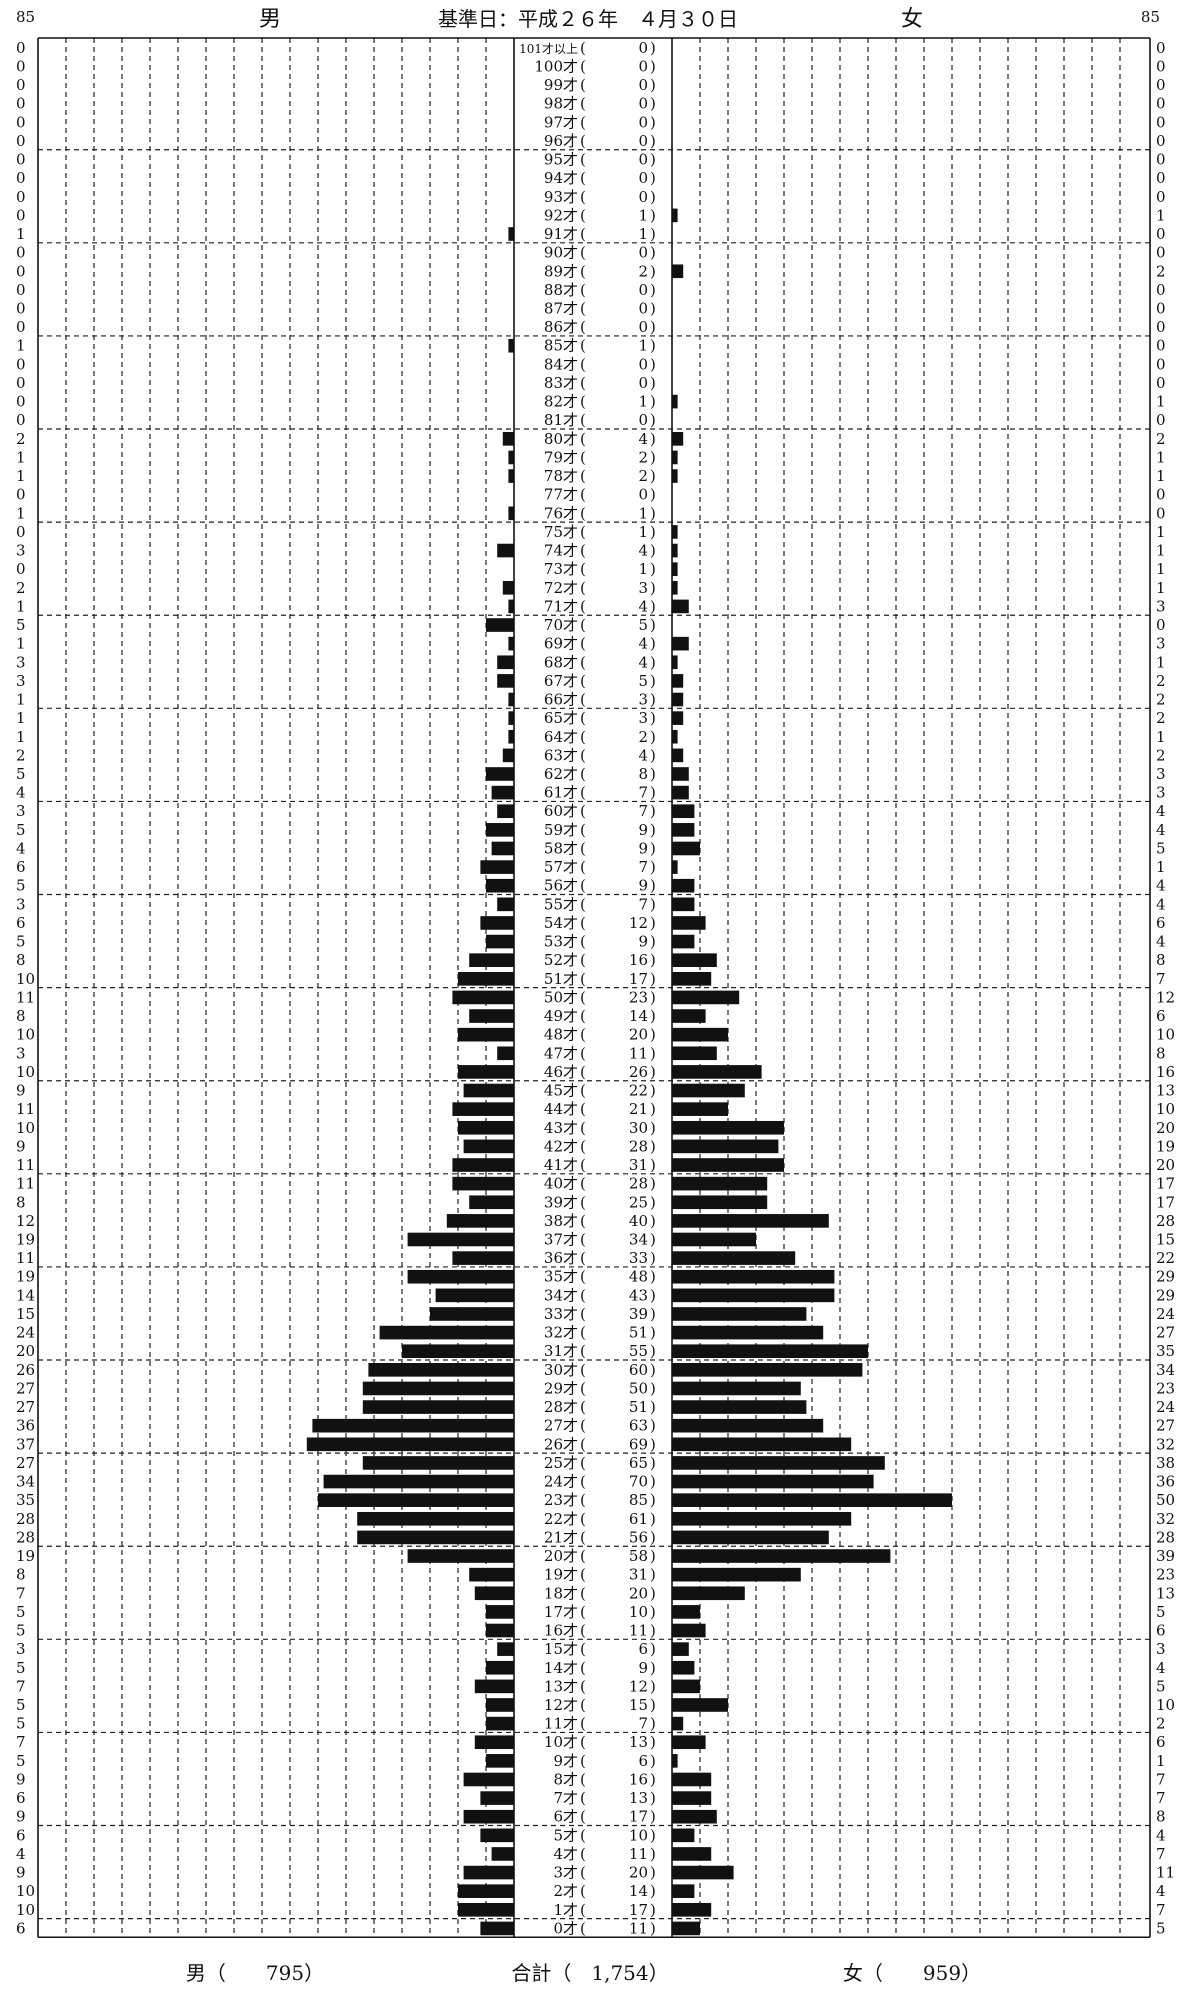 The image size is (1182, 1995). Describe the element at coordinates (21, 1091) in the screenshot. I see `male-count-label: 9` at that location.